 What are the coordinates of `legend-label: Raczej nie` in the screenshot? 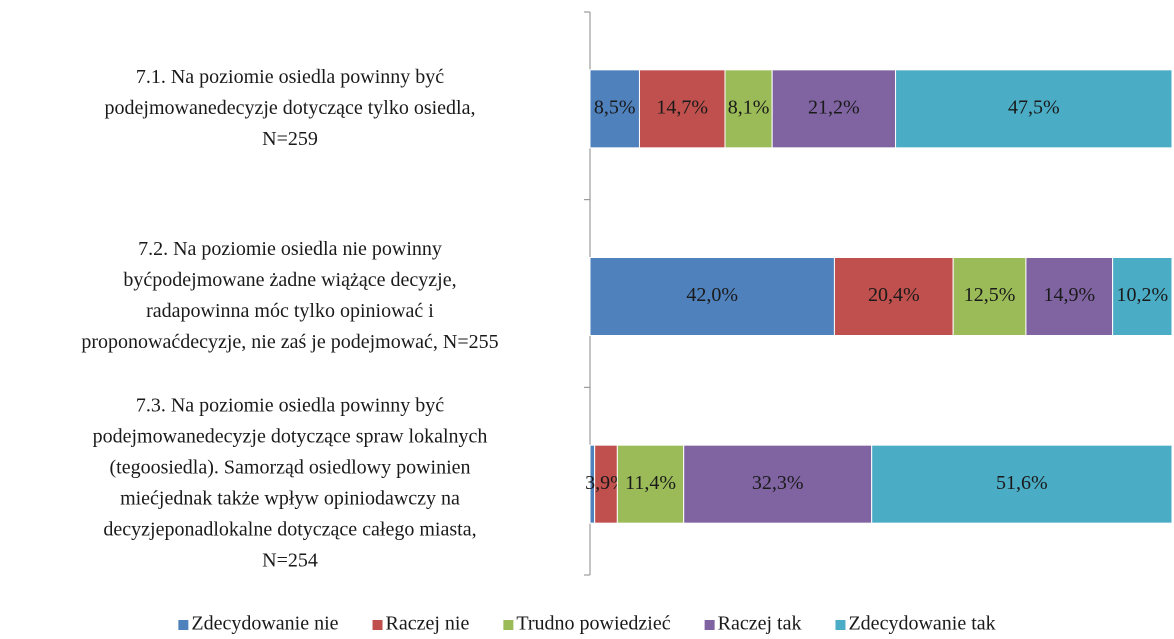 It's located at (428, 624).